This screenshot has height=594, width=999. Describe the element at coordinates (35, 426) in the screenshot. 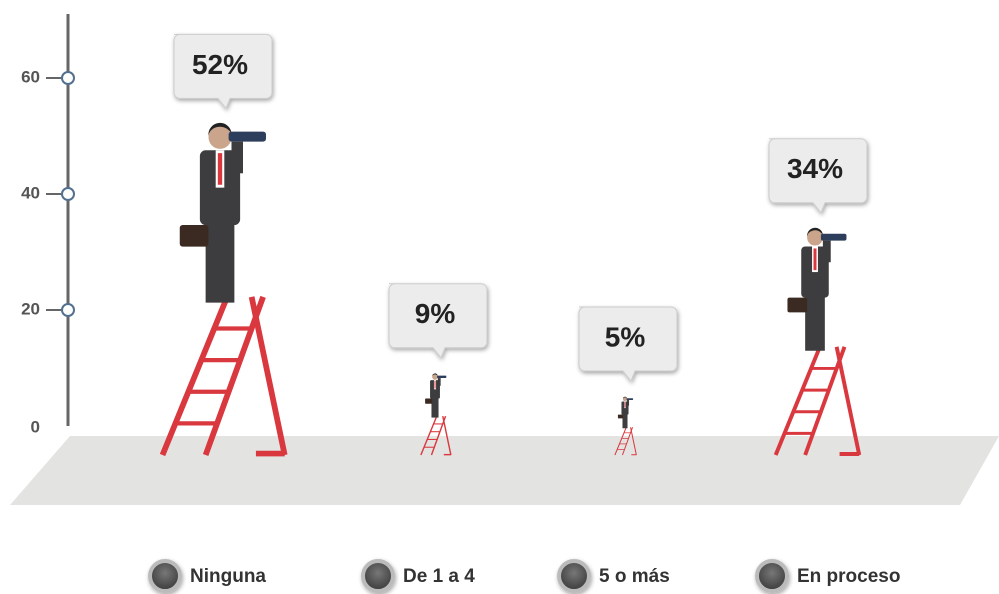

I see `y-tick-label: 0` at that location.